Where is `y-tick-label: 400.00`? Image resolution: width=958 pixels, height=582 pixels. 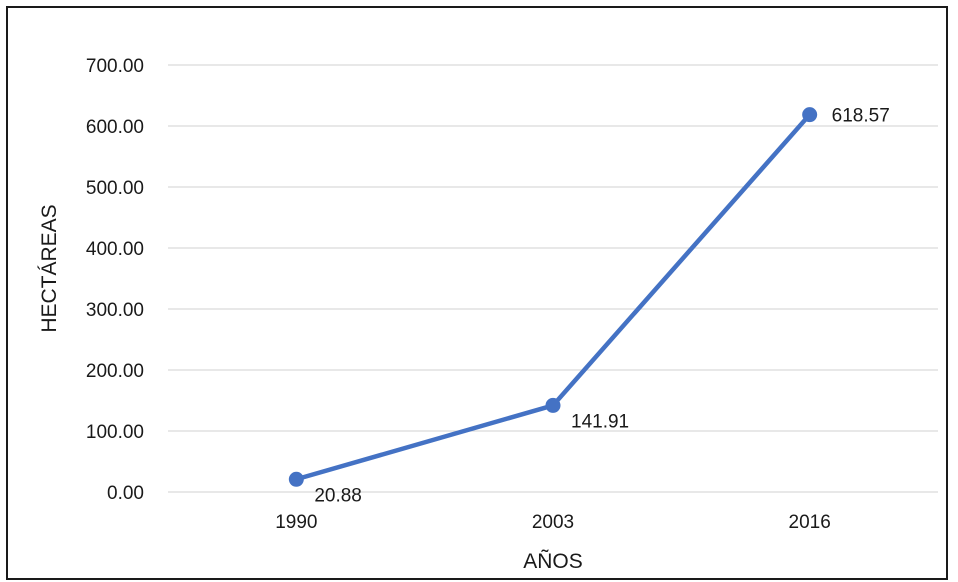 y-tick-label: 400.00 is located at coordinates (115, 249).